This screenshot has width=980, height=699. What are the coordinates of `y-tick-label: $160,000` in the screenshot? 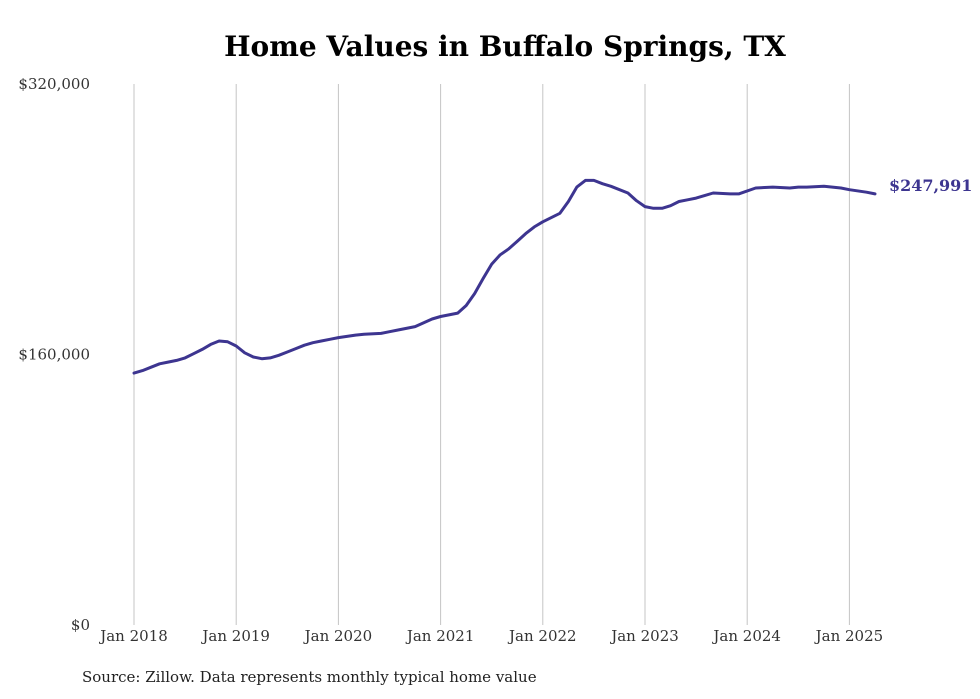 It's located at (54, 355).